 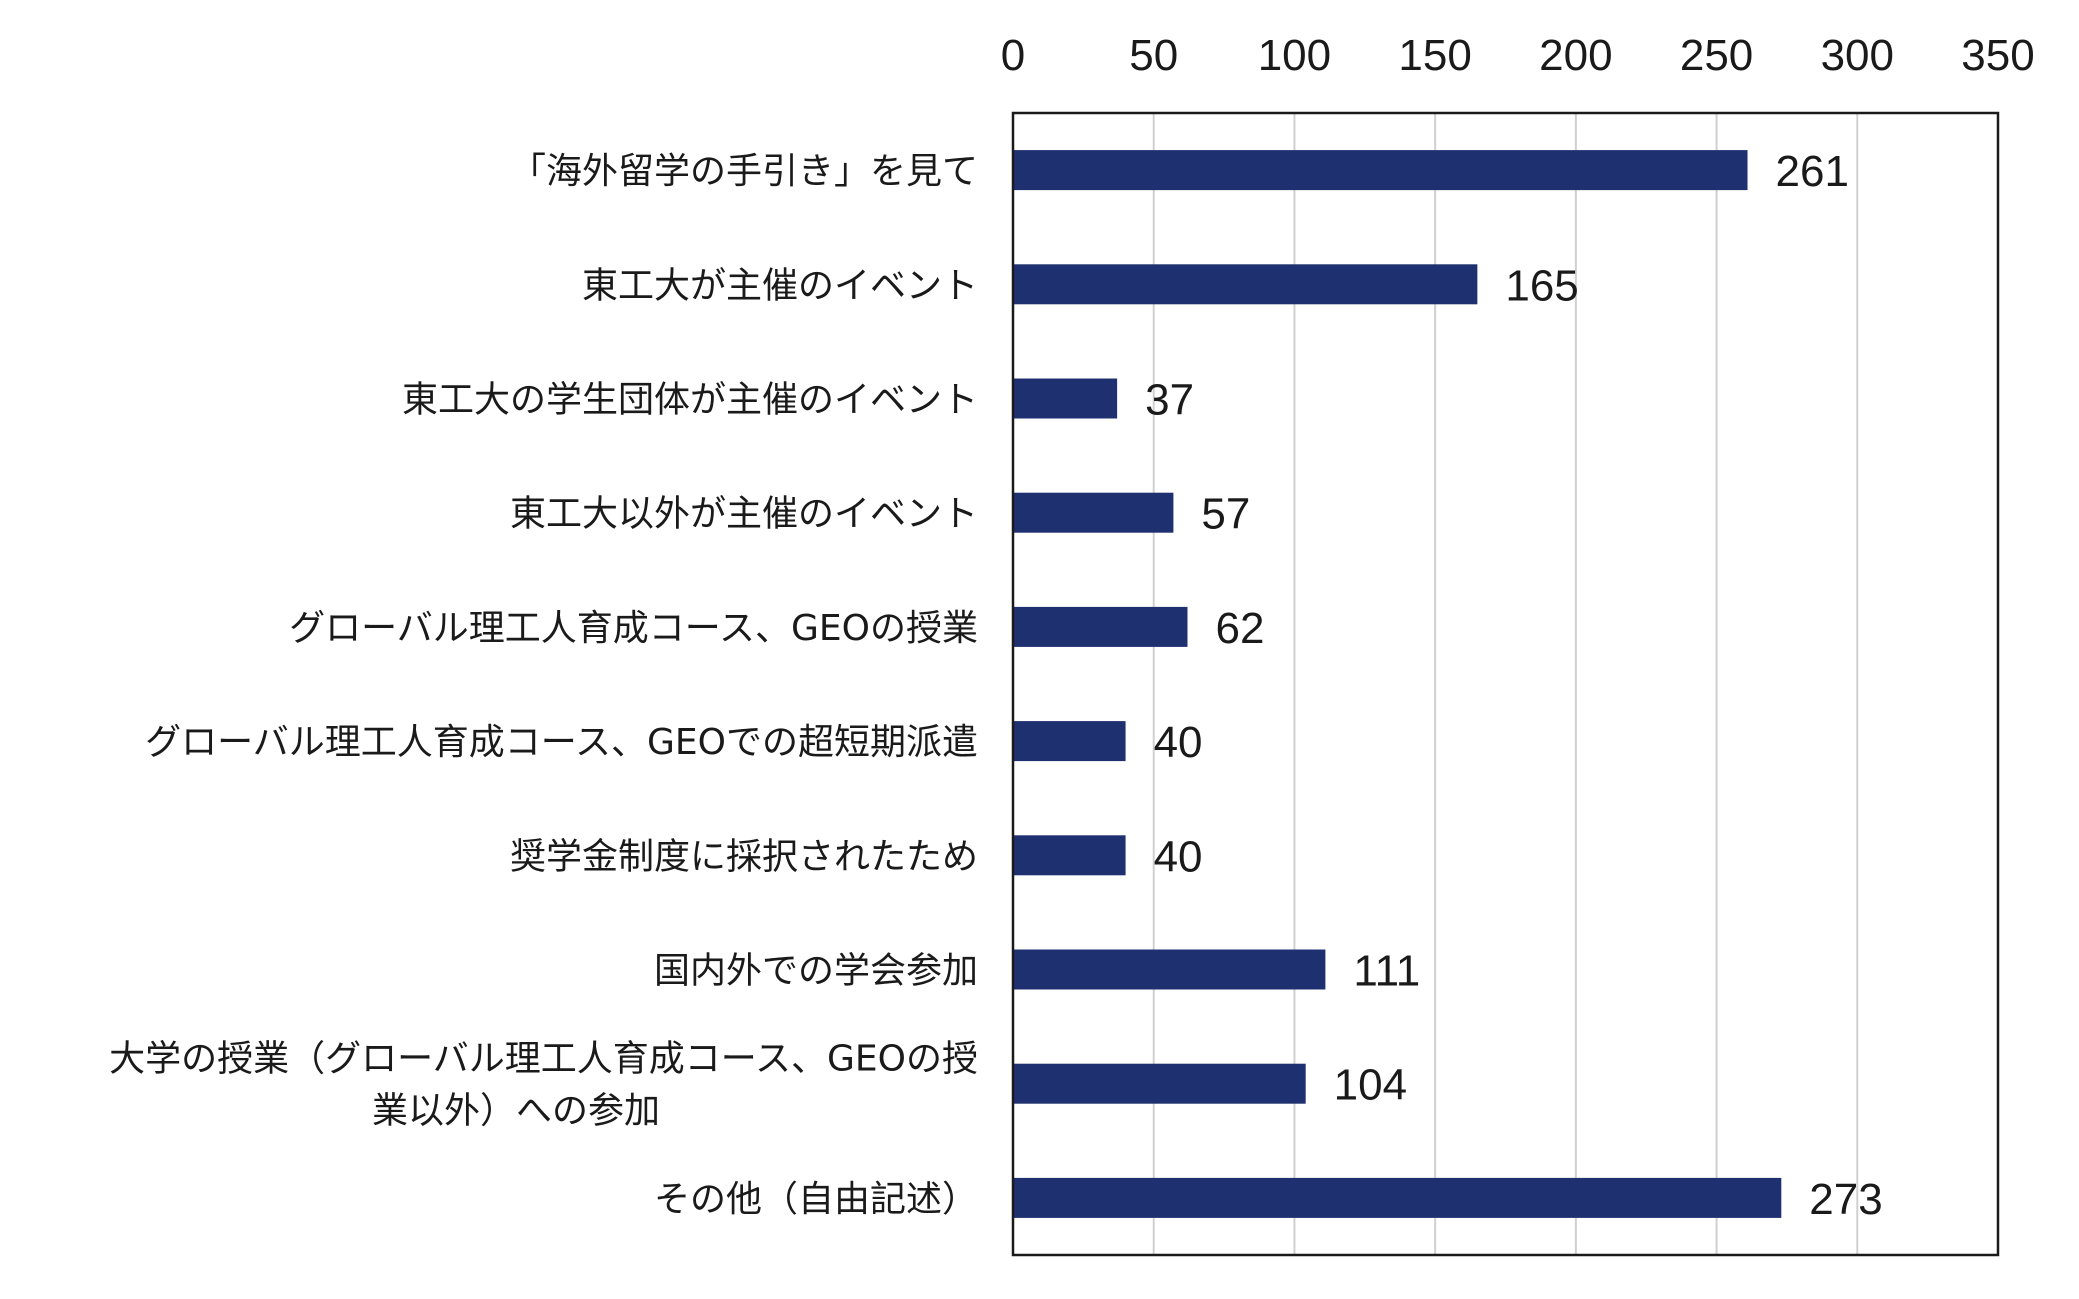 What do you see at coordinates (744, 514) in the screenshot?
I see `category-label-4: 東工大以外が主催のイベント` at bounding box center [744, 514].